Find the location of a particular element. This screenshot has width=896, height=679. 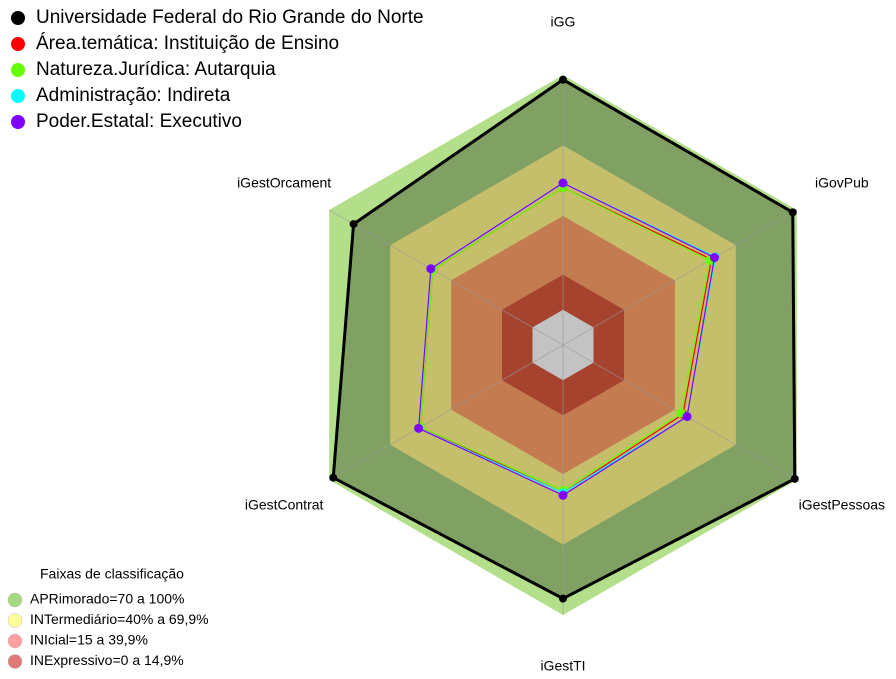

band-legend-label: INIcial=15 a 39,9% is located at coordinates (89, 640).